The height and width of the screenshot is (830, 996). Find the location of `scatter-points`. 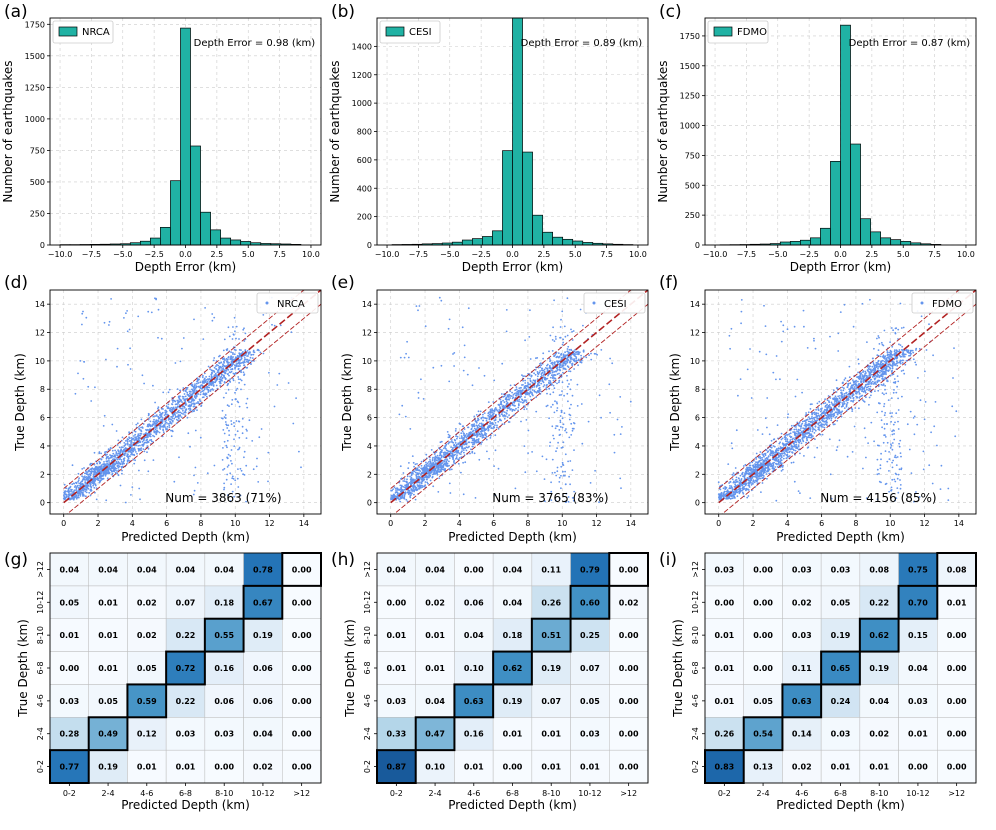

scatter-points is located at coordinates (846, 402).